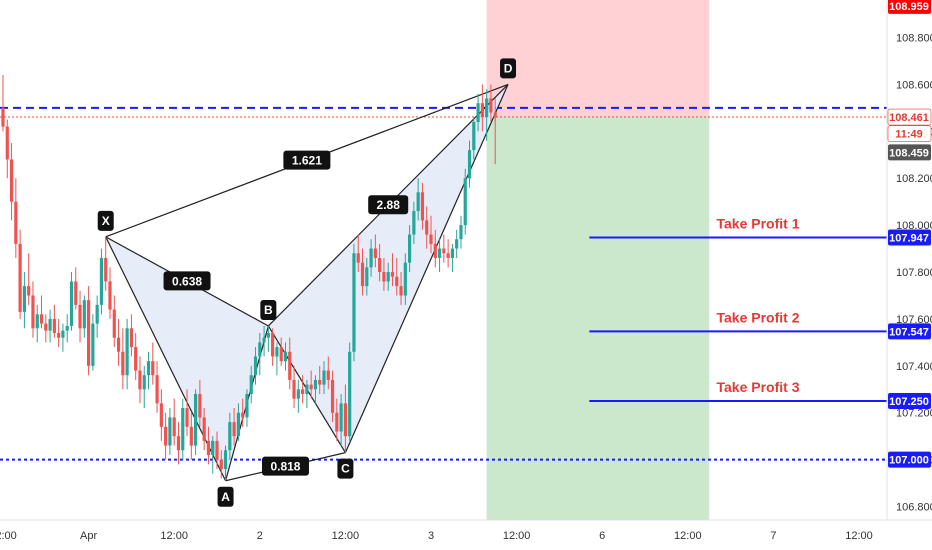  What do you see at coordinates (426, 268) in the screenshot?
I see `leg-cd` at bounding box center [426, 268].